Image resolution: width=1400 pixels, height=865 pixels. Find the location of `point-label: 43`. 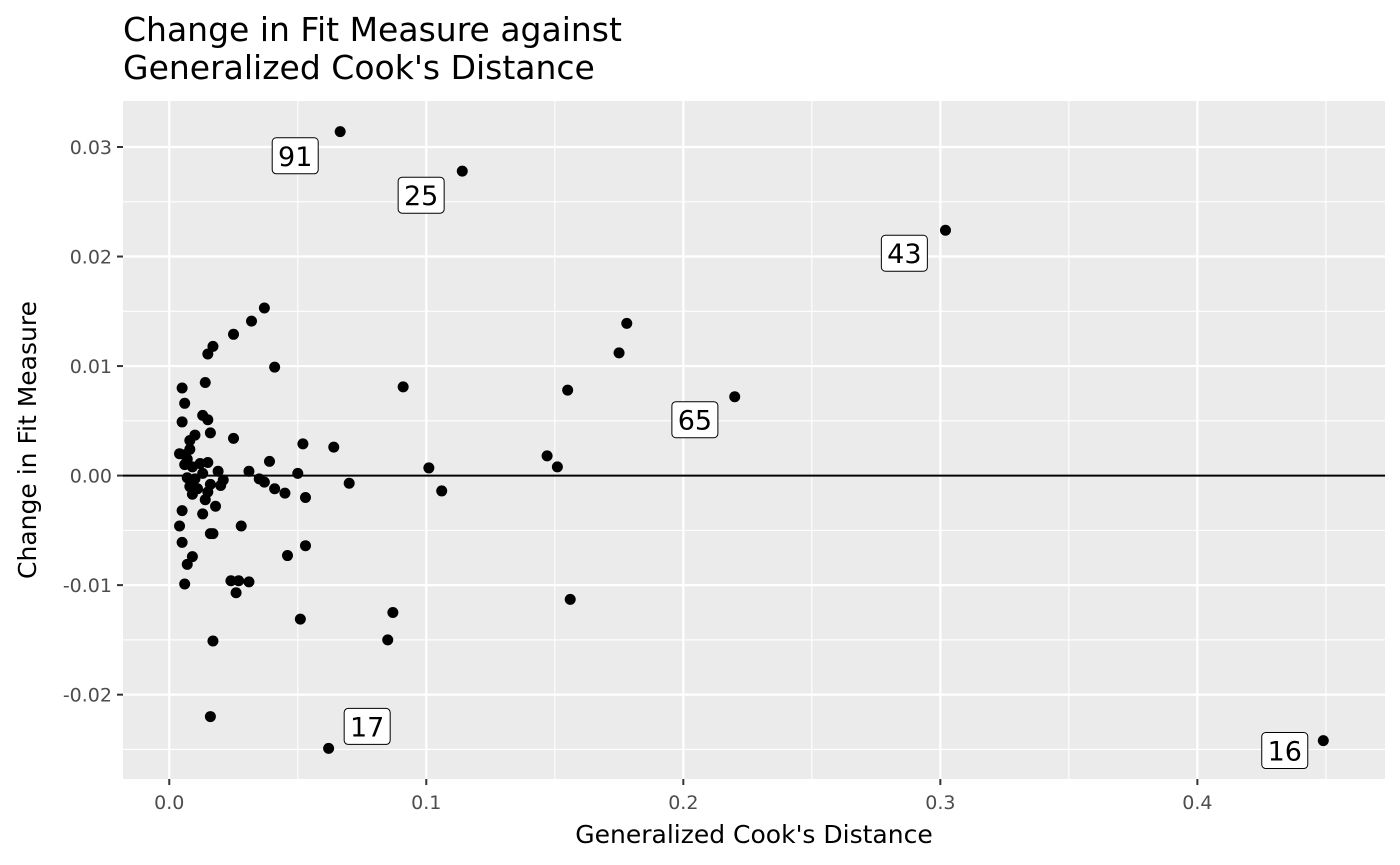

point-label: 43 is located at coordinates (904, 253).